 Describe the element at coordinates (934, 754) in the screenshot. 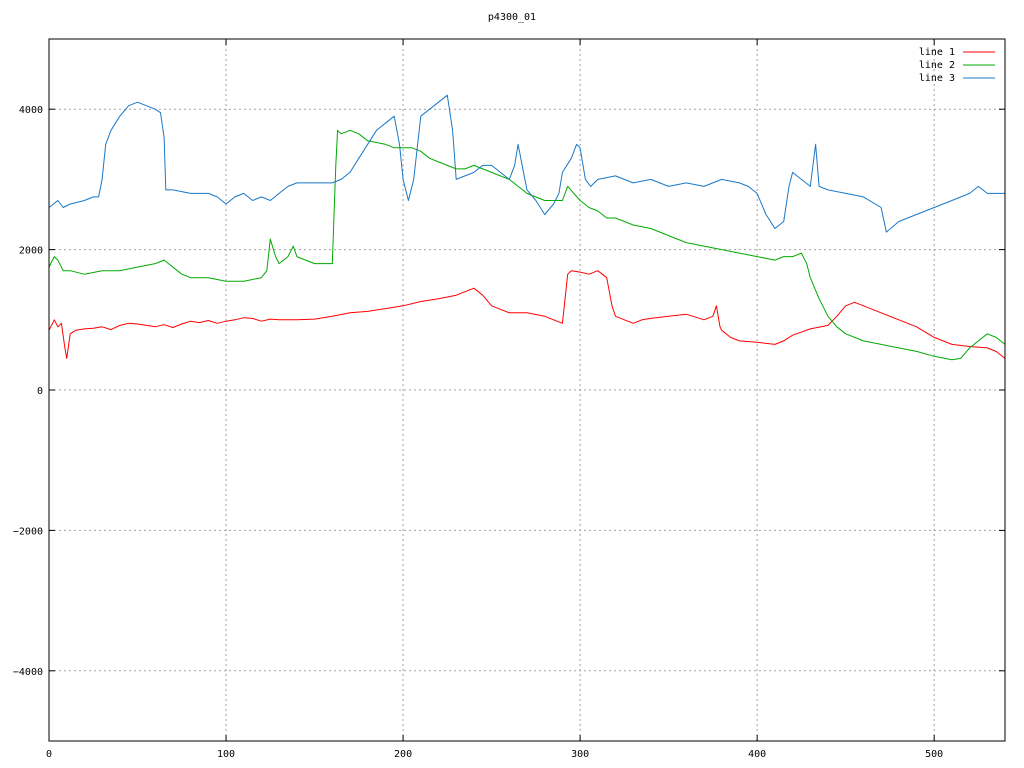

I see `x-tick-label: 500` at that location.